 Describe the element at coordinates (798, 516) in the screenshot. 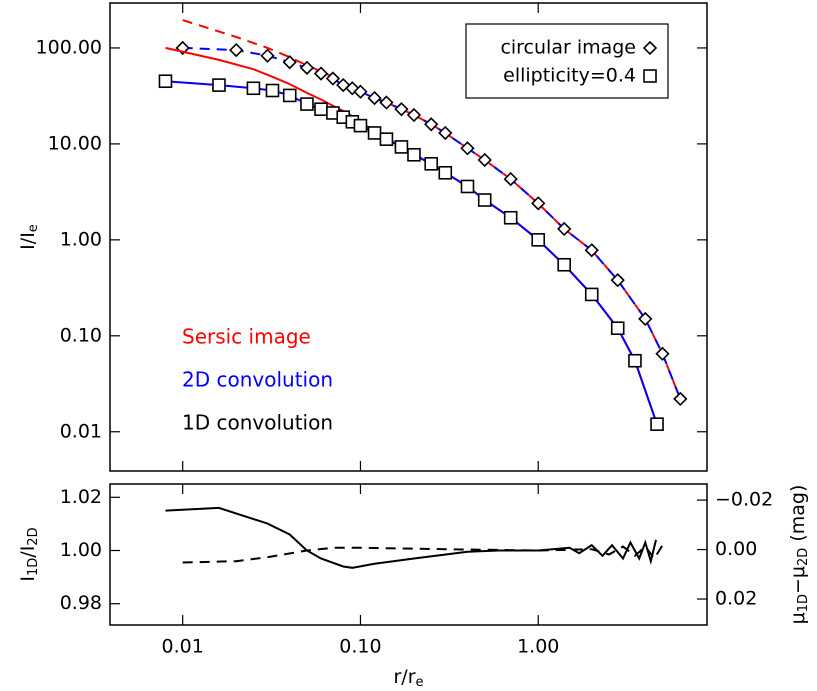

I see `y2-axis-label-part: (mag)` at that location.